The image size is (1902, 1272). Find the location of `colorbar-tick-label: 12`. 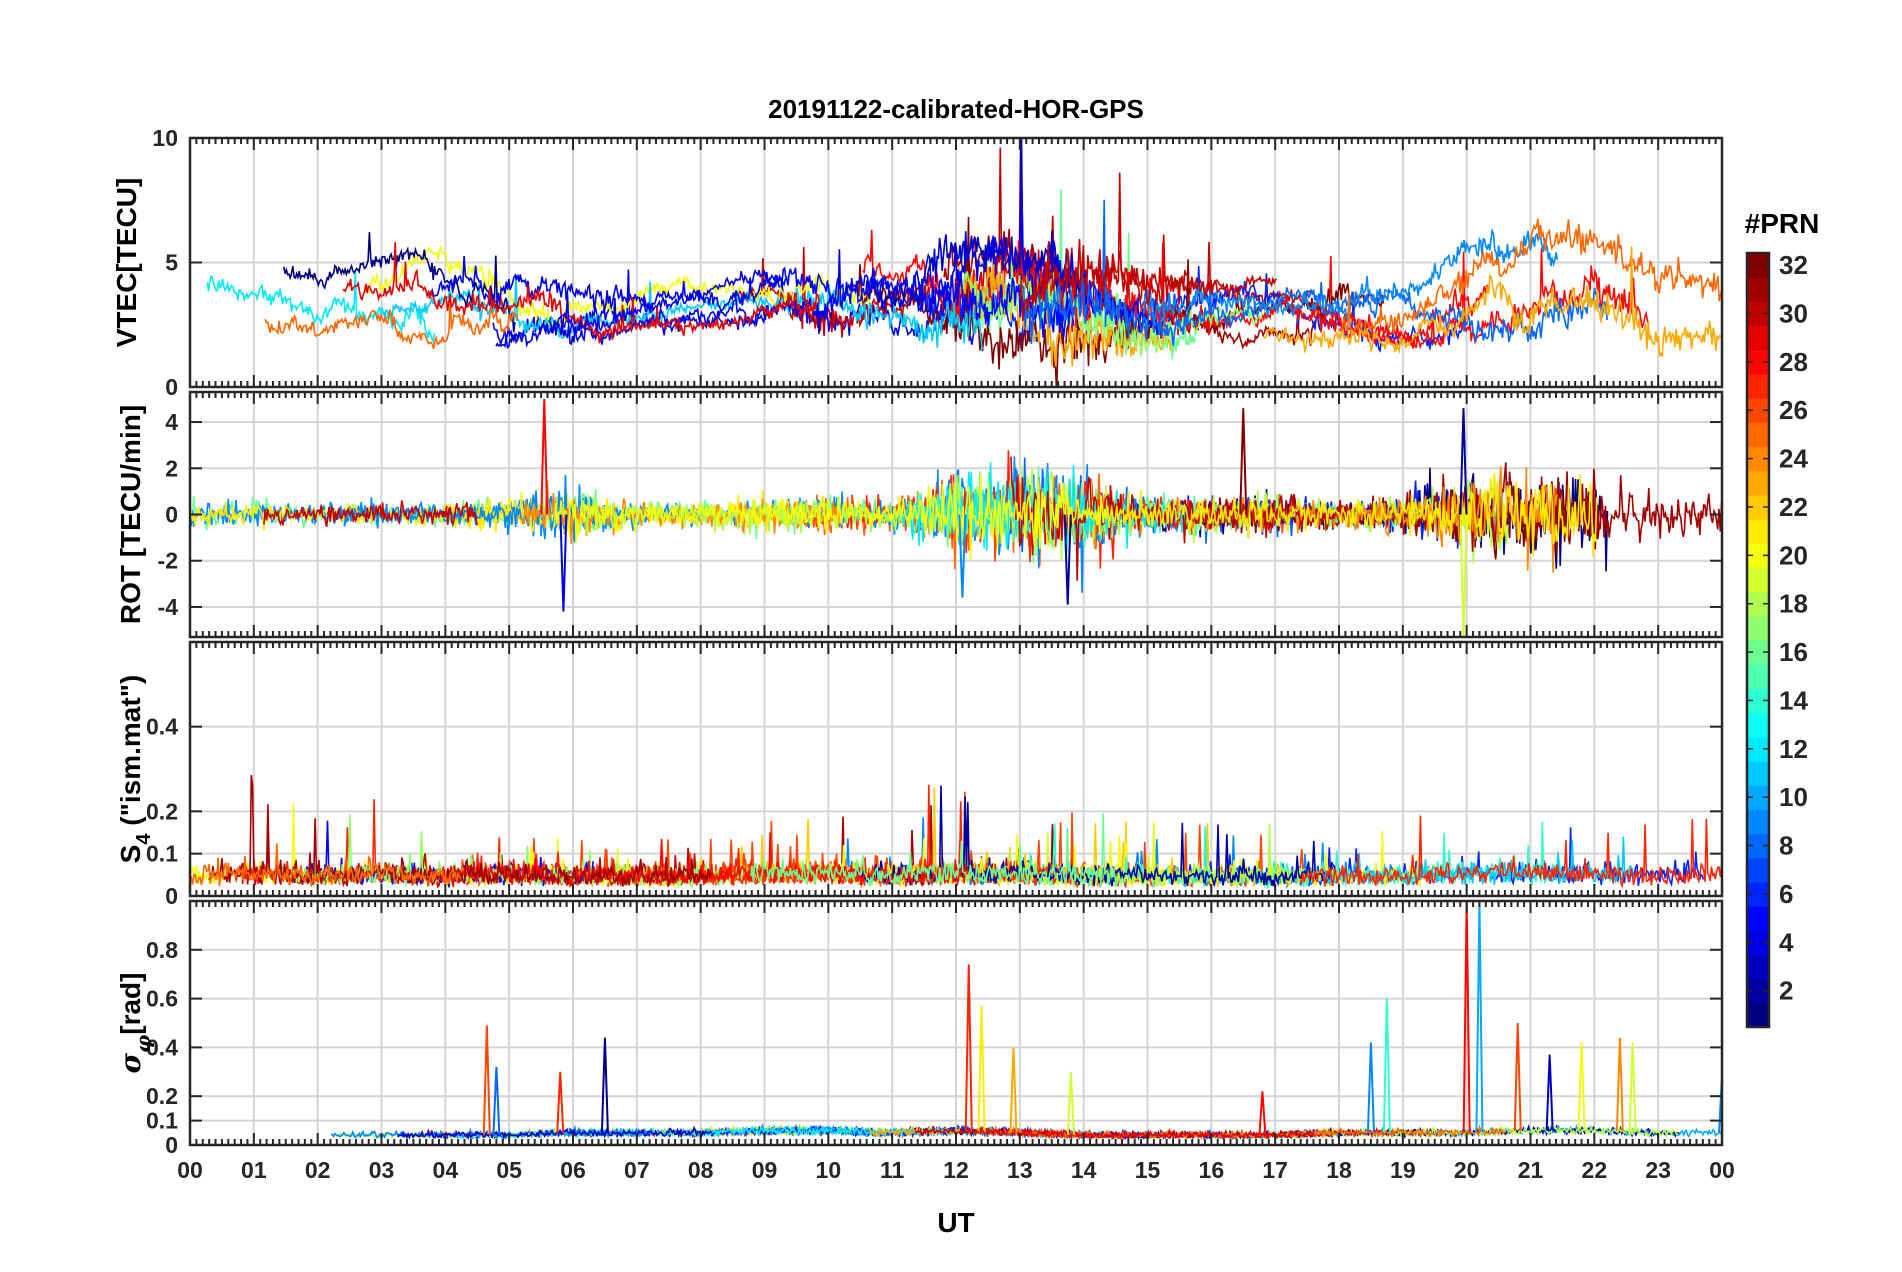

colorbar-tick-label: 12 is located at coordinates (1793, 749).